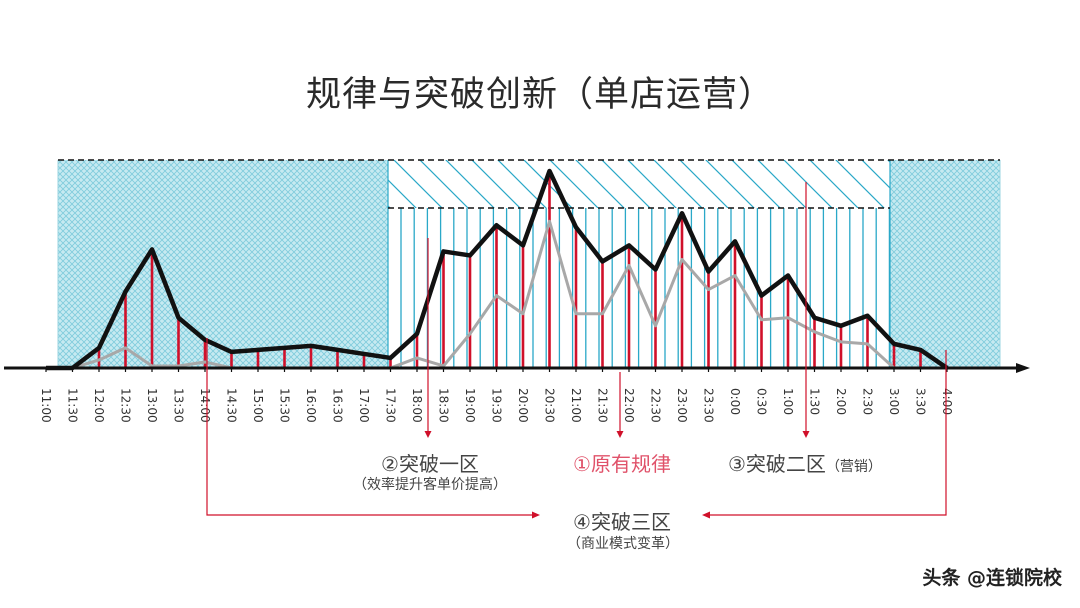  I want to click on x-tick-label: 19:00, so click(470, 405).